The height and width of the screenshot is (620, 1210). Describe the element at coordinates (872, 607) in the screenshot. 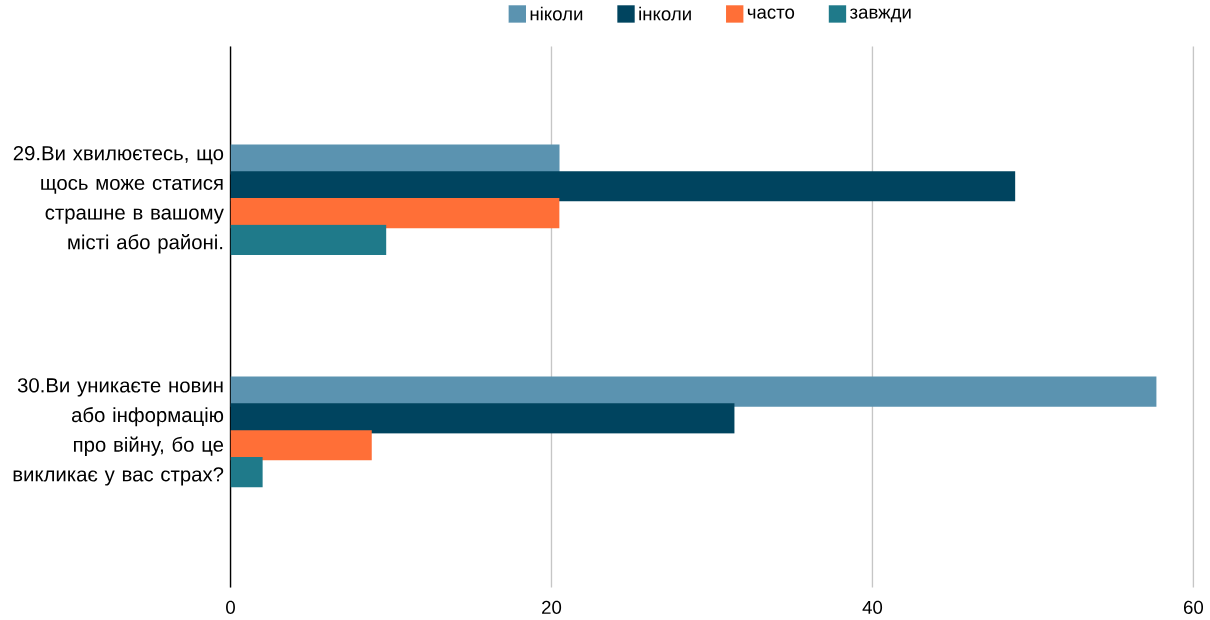

I see `x-tick-label: 40` at that location.